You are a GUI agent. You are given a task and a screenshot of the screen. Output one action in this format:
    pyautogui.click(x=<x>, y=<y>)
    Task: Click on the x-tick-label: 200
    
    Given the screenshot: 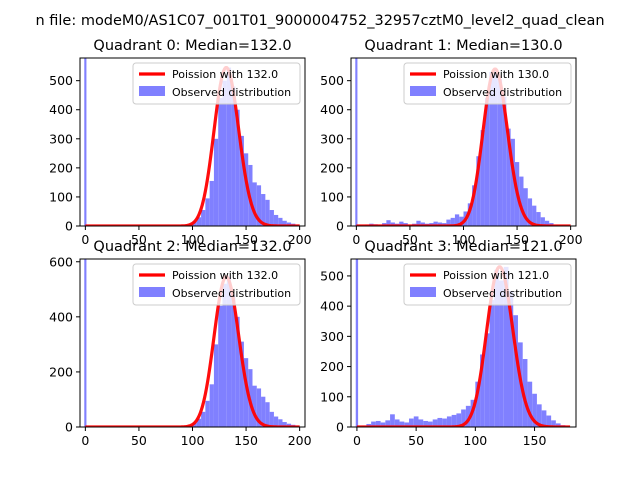 What is the action you would take?
    pyautogui.click(x=300, y=239)
    